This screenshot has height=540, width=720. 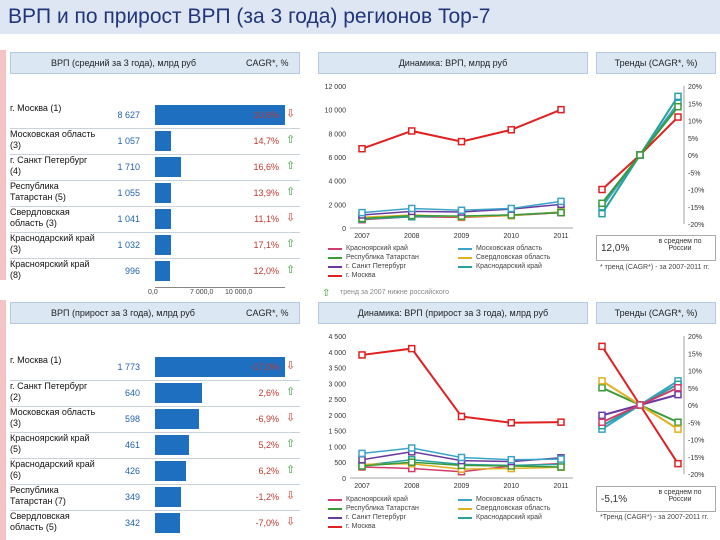 I want to click on region-value: 996, so click(x=132, y=271).